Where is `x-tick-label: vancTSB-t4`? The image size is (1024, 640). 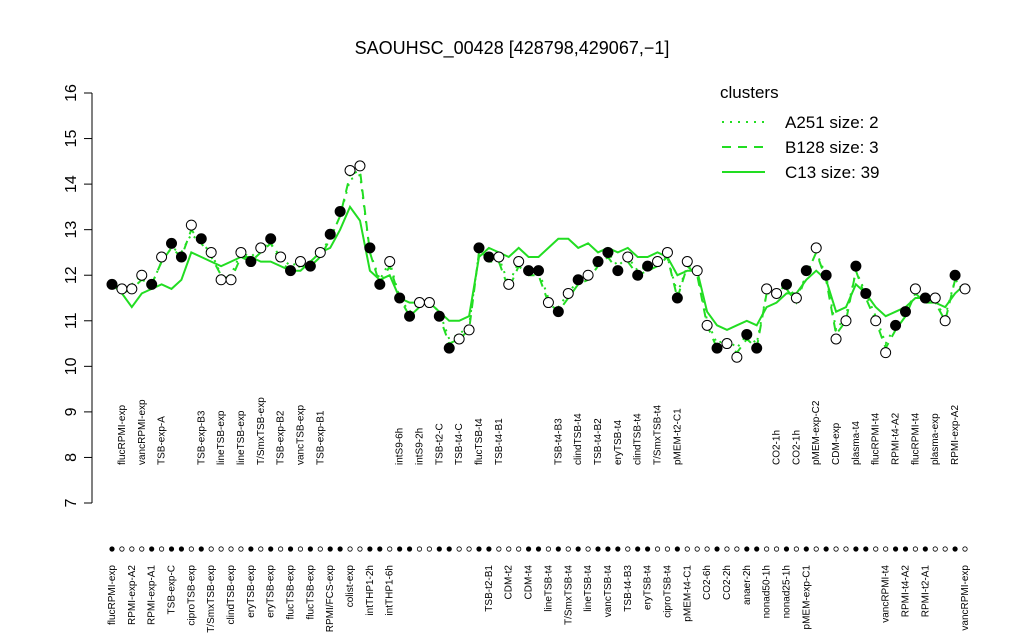
x-tick-label: vancTSB-t4 is located at coordinates (608, 591).